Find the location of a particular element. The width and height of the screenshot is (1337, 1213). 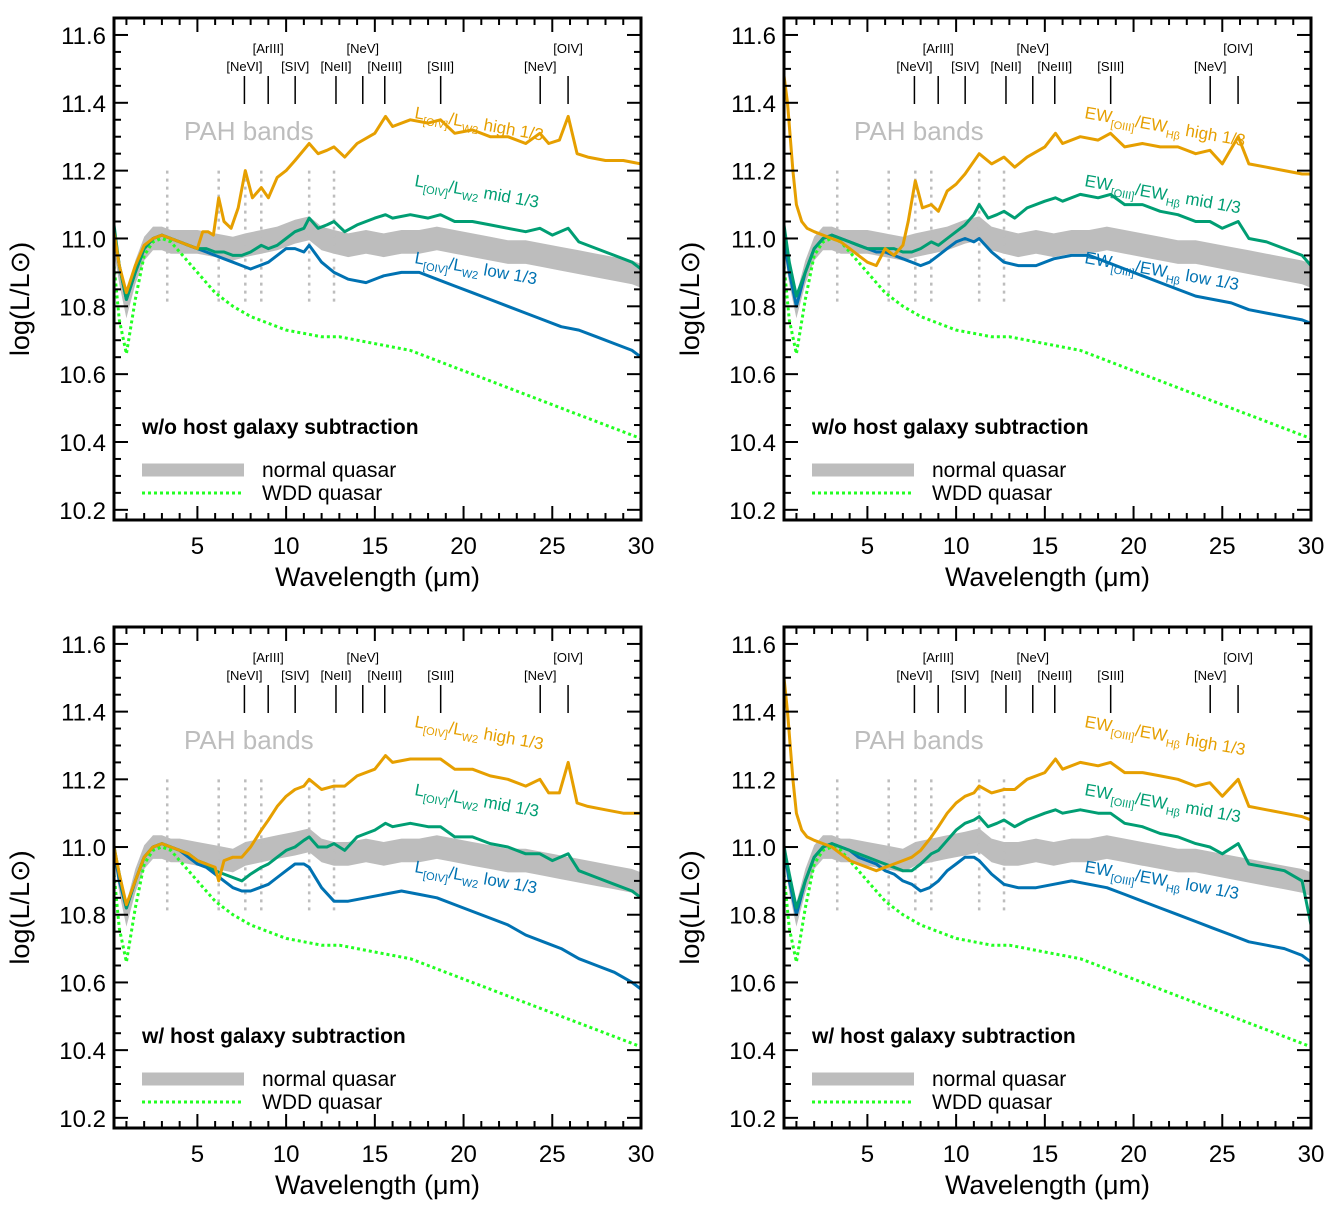

pah-bands-label: PAH bands is located at coordinates (919, 740).